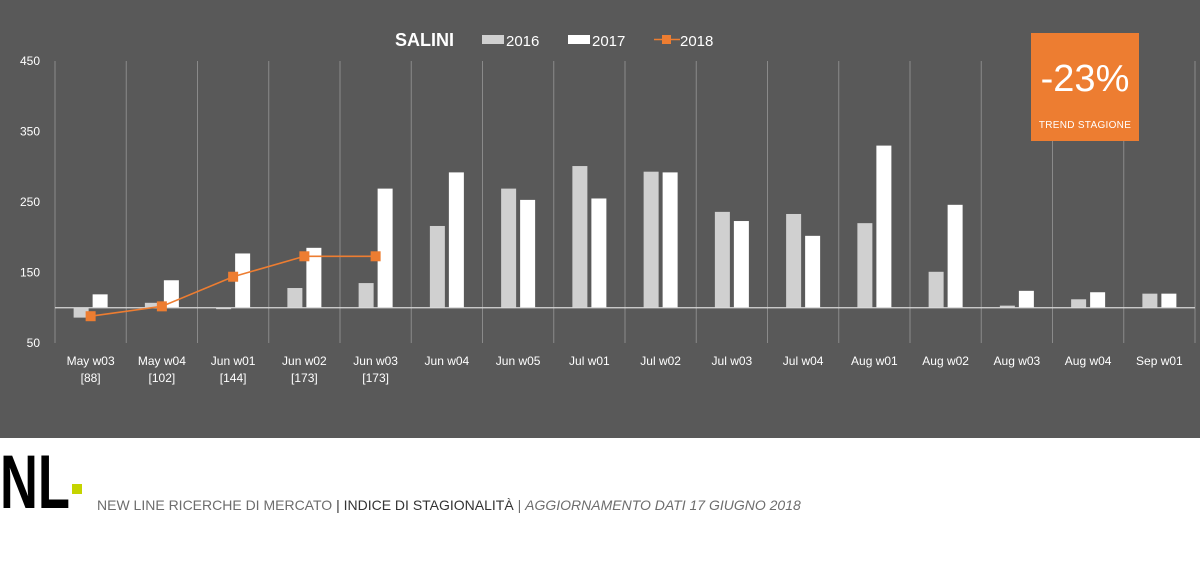 This screenshot has width=1200, height=570. Describe the element at coordinates (162, 378) in the screenshot. I see `x-tick-sublabel: [102]` at that location.